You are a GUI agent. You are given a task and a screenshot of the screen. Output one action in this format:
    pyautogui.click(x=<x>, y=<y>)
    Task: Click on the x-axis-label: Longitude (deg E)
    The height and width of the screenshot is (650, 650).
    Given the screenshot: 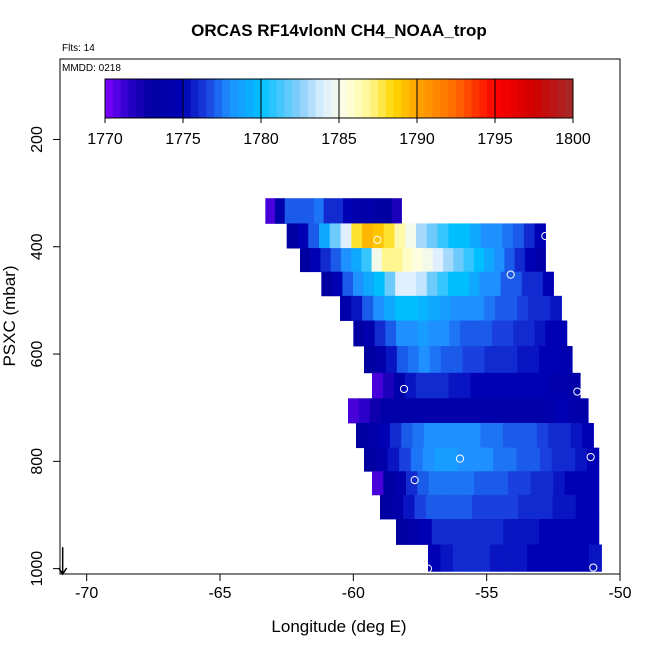 What is the action you would take?
    pyautogui.click(x=338, y=626)
    